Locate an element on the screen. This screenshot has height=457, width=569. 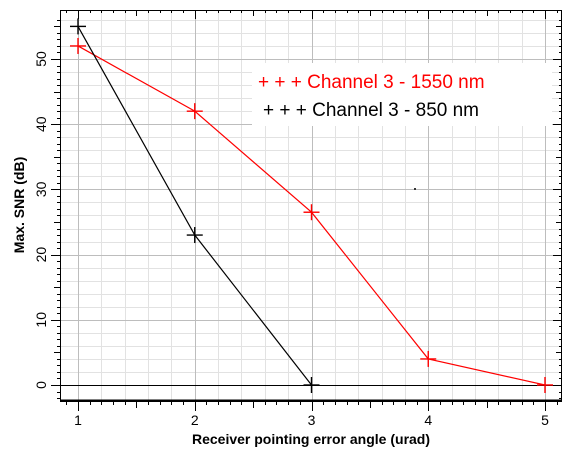
y-tick-label: 10 is located at coordinates (41, 320).